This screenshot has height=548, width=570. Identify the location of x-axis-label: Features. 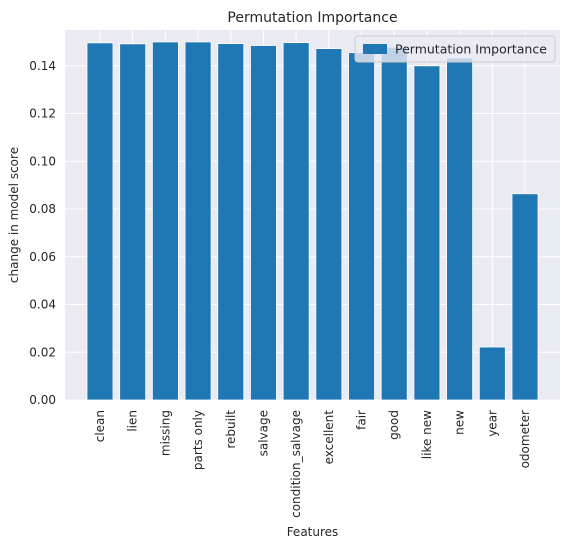
(313, 532).